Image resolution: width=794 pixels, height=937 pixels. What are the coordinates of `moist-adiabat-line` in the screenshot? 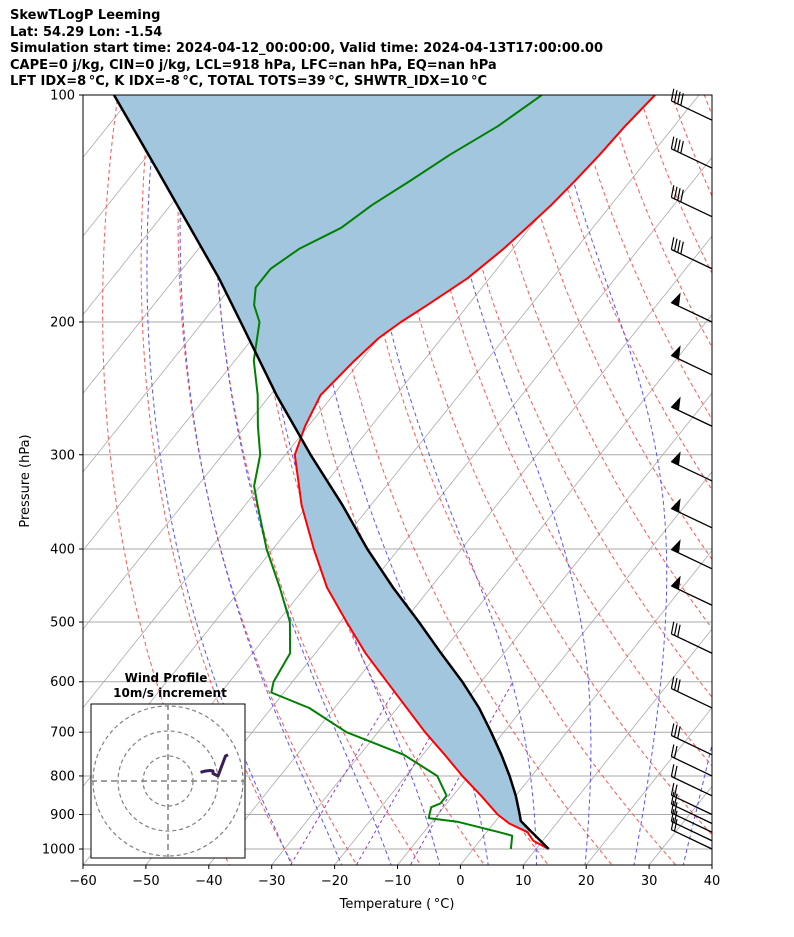 It's located at (761, 487).